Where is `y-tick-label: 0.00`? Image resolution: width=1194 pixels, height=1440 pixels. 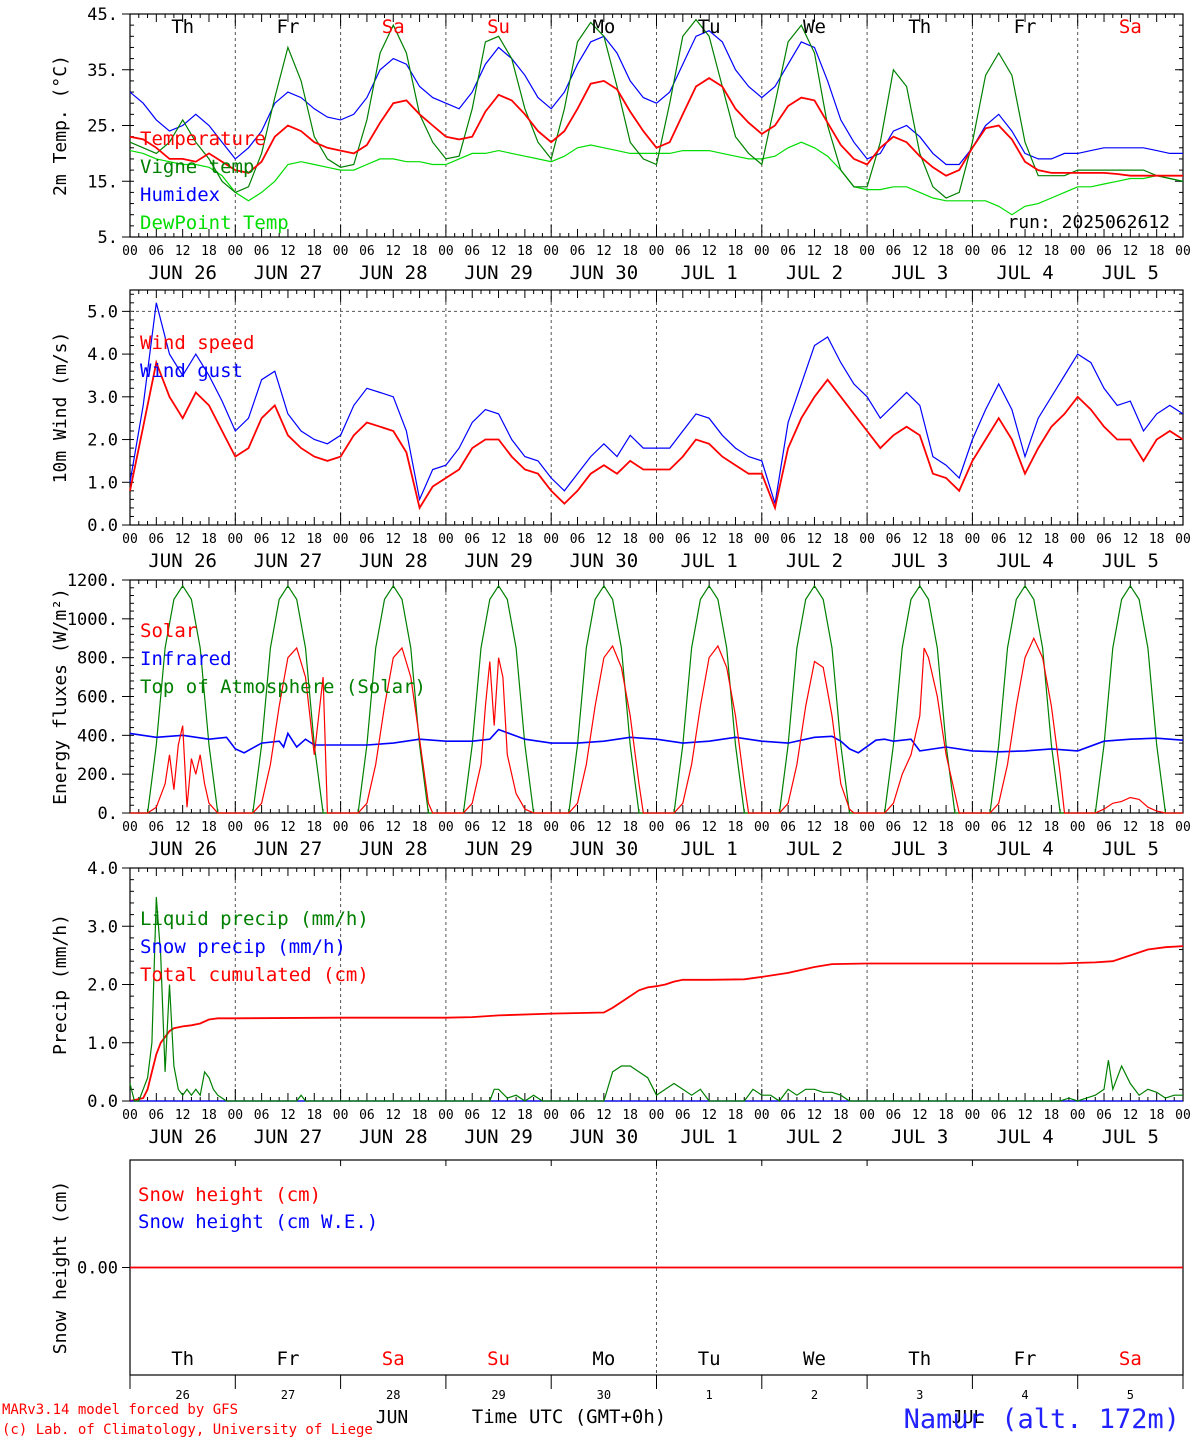
y-tick-label: 0.00 is located at coordinates (97, 1269).